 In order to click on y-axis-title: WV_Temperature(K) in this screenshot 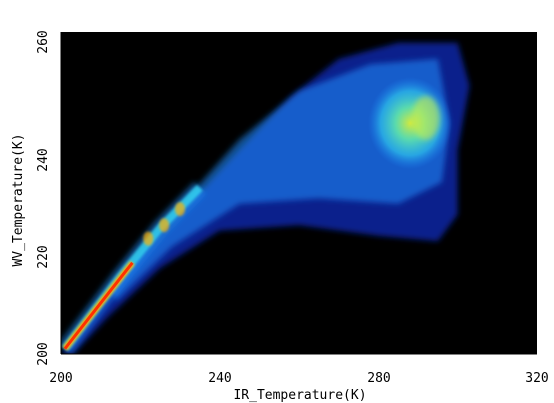, I will do `click(18, 199)`.